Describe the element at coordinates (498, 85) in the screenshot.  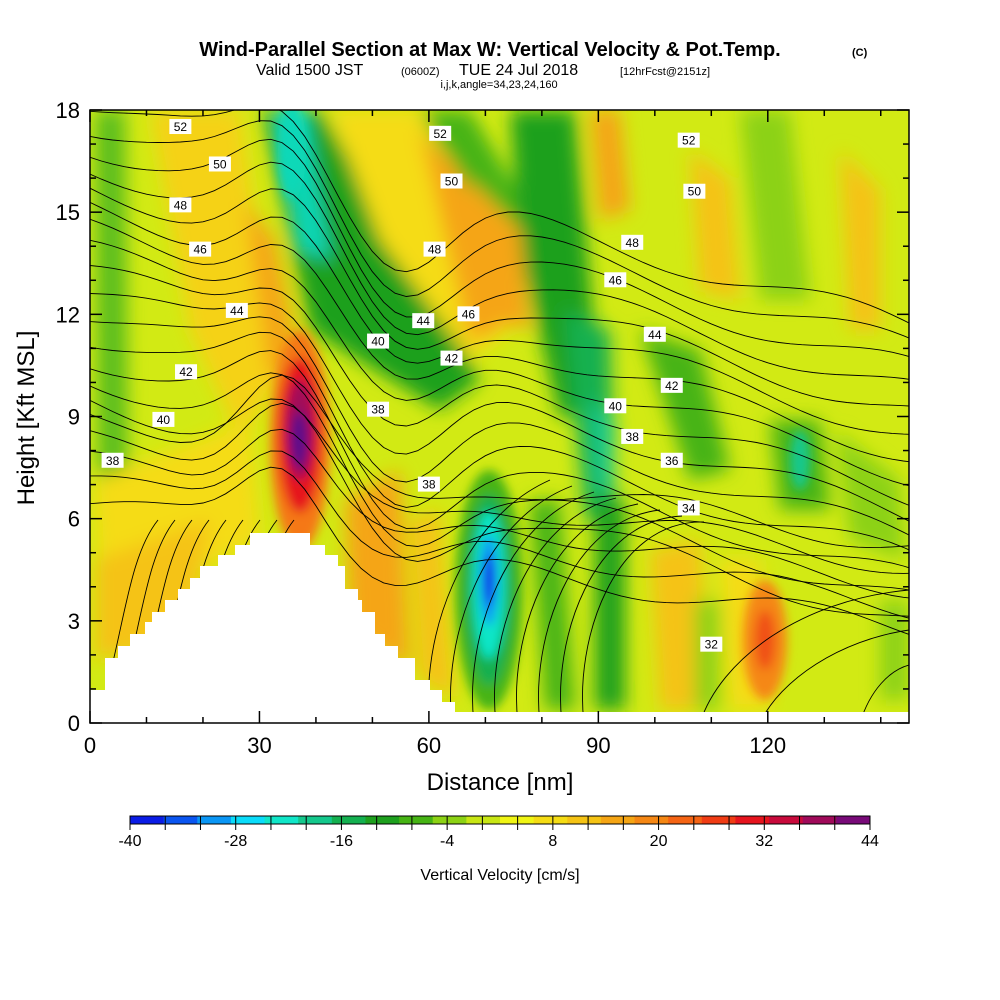
I see `chart-grid-params: i,j,k,angle=34,23,24,160` at that location.